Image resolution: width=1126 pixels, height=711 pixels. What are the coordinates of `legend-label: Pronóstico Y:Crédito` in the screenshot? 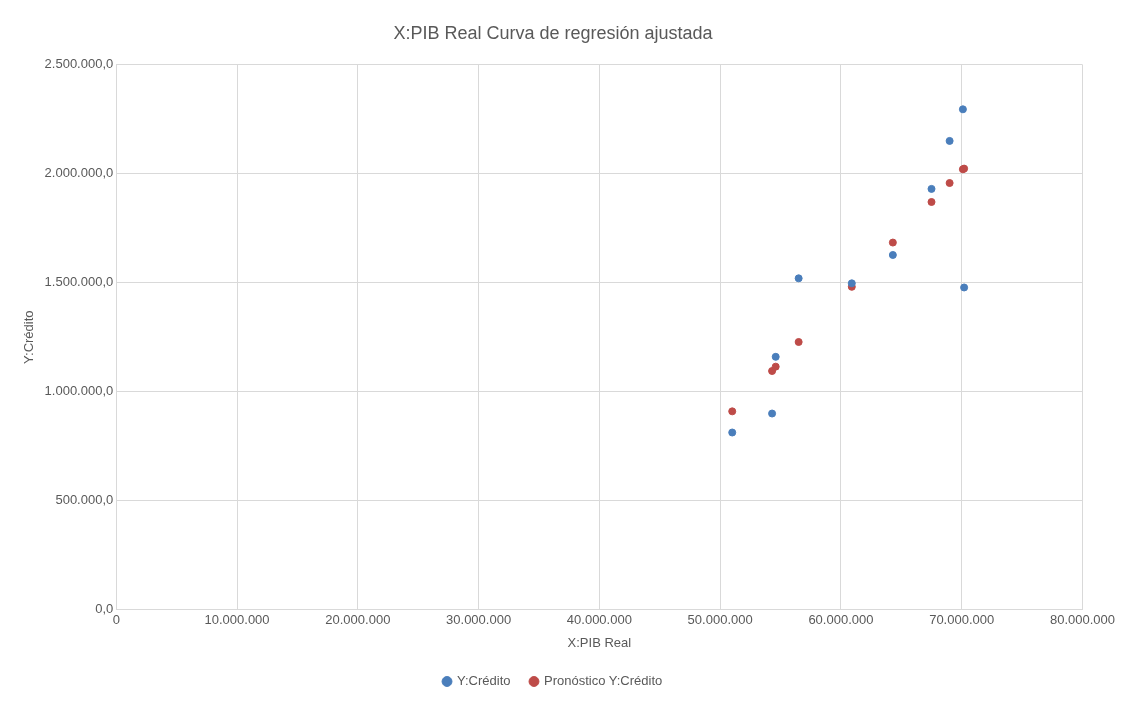 It's located at (603, 681).